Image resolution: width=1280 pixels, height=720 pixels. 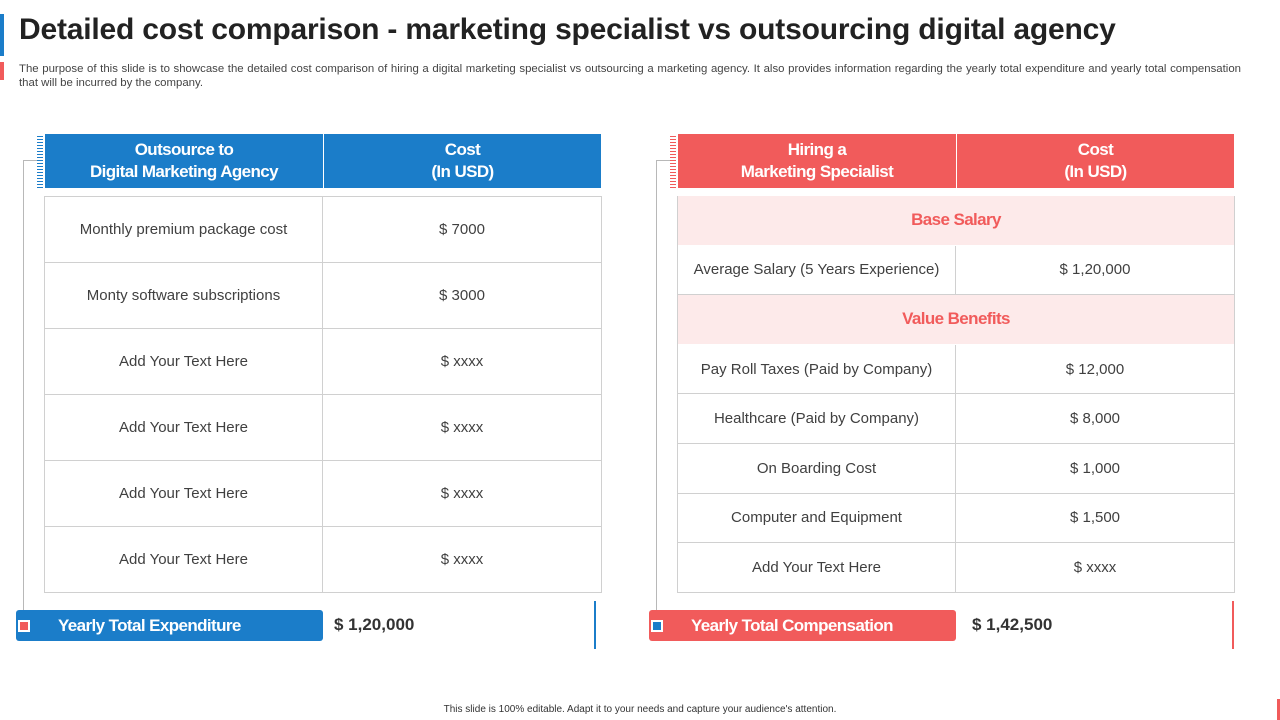 I want to click on right-bracket-top, so click(x=663, y=160).